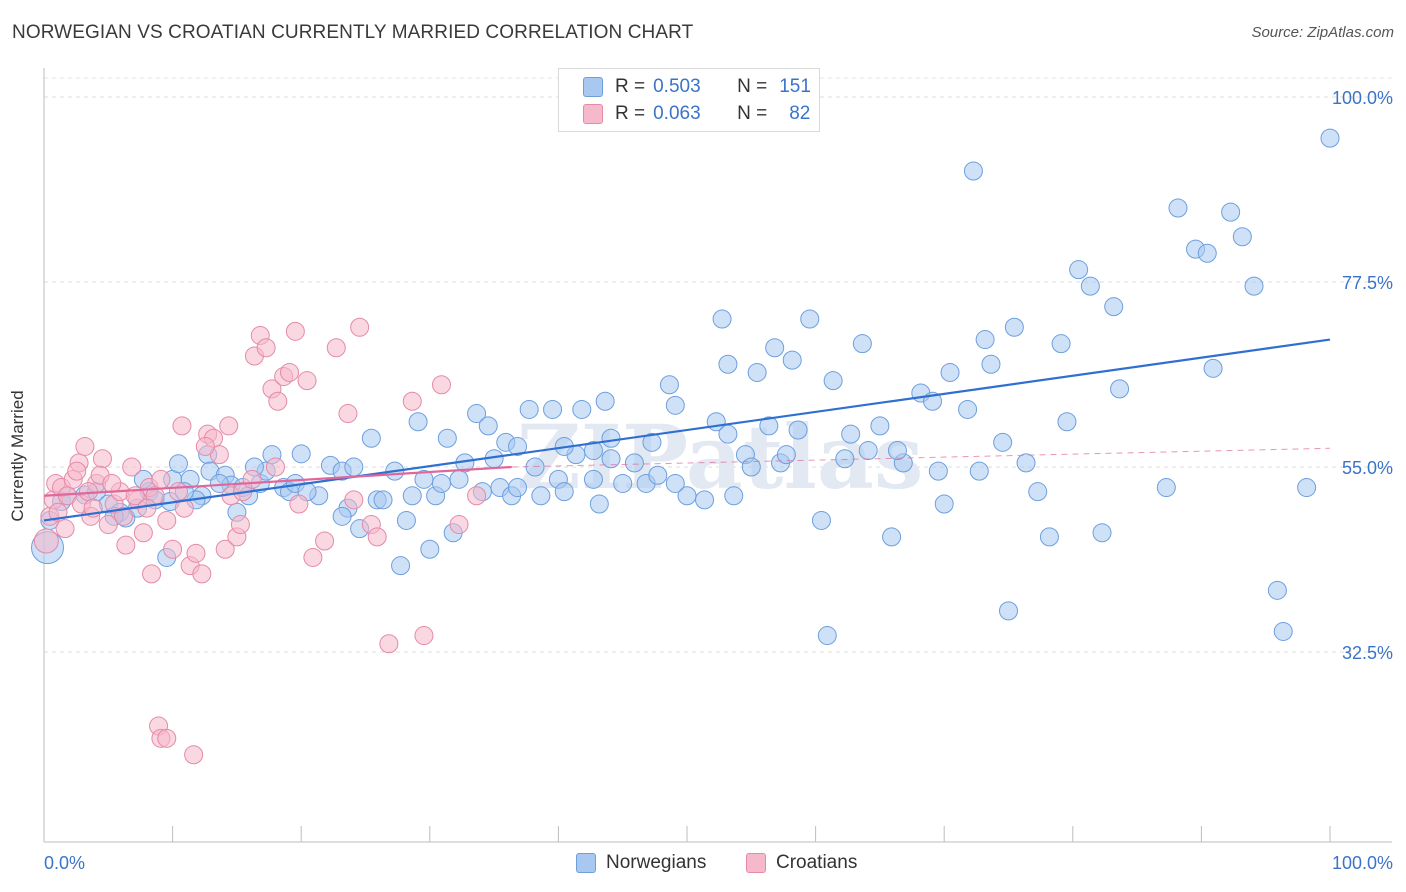  I want to click on chart-legend: R = 0.503 N = 151 R = 0.063 N = 82, so click(689, 100).